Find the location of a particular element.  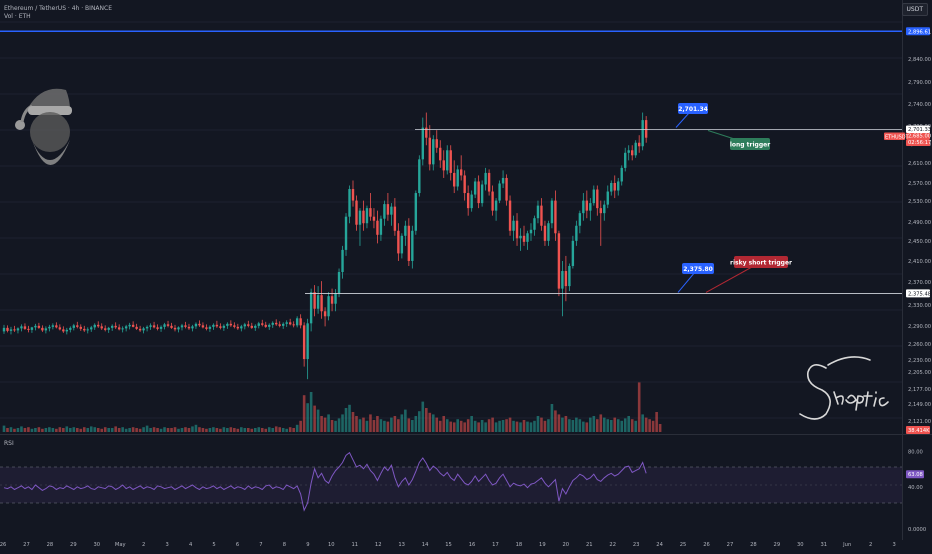

price-tick-label: 2,260.00 is located at coordinates (919, 345).